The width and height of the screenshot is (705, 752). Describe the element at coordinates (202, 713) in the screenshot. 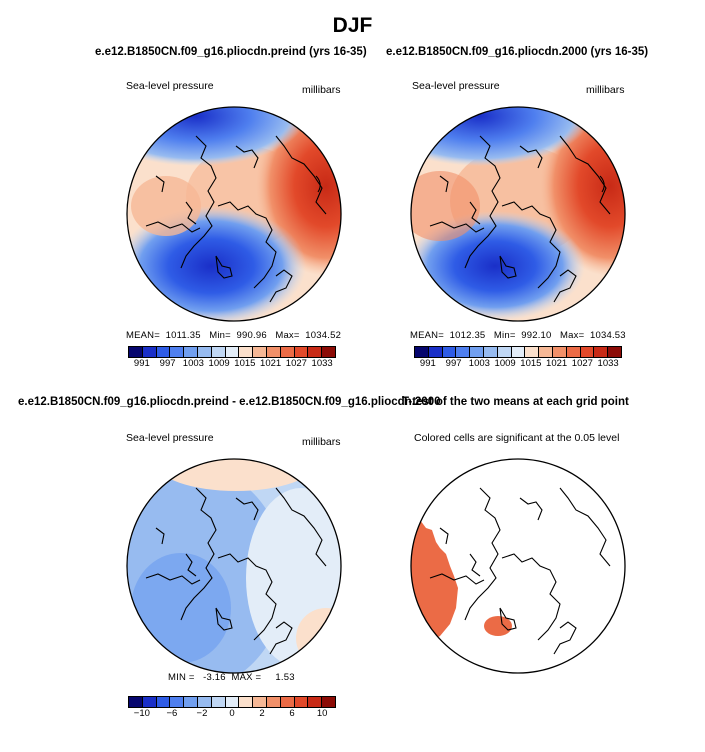

I see `colorbar-label: −2` at that location.